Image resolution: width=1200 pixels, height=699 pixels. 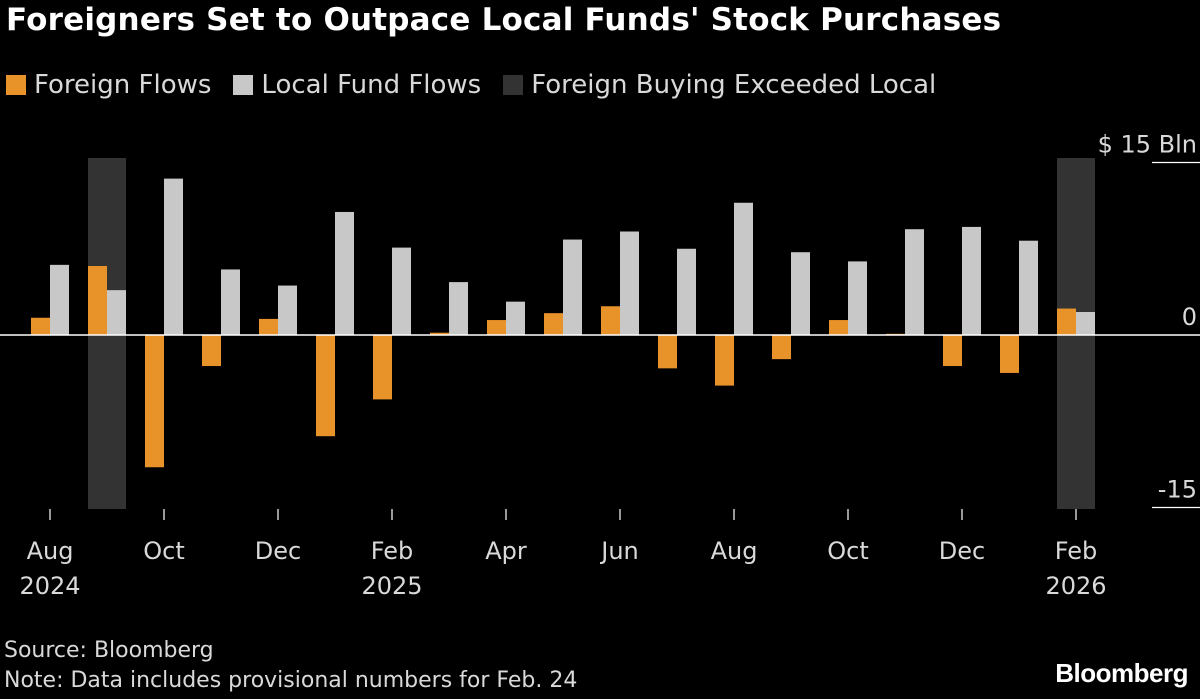 What do you see at coordinates (1177, 490) in the screenshot?
I see `y-tick-label: -15` at bounding box center [1177, 490].